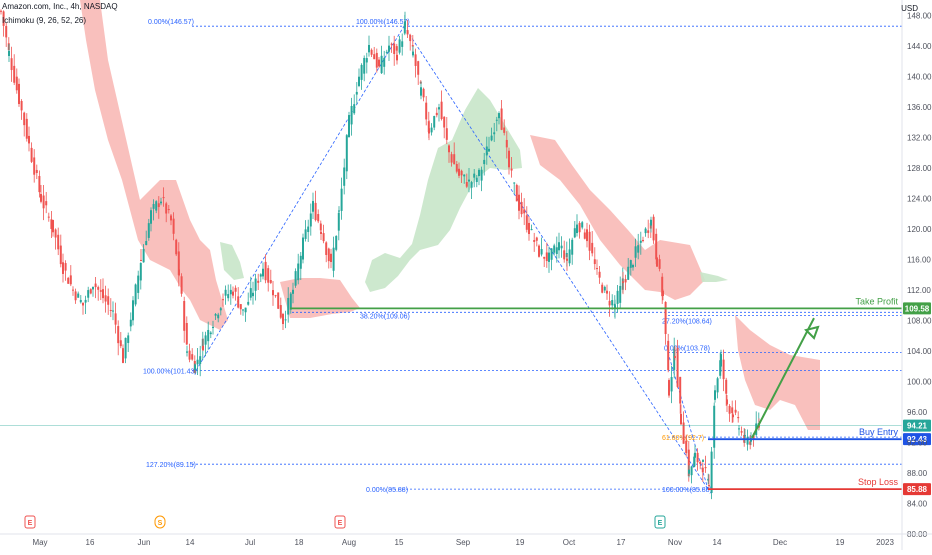 This screenshot has width=932, height=555. What do you see at coordinates (30, 522) in the screenshot?
I see `event-marker-box` at bounding box center [30, 522].